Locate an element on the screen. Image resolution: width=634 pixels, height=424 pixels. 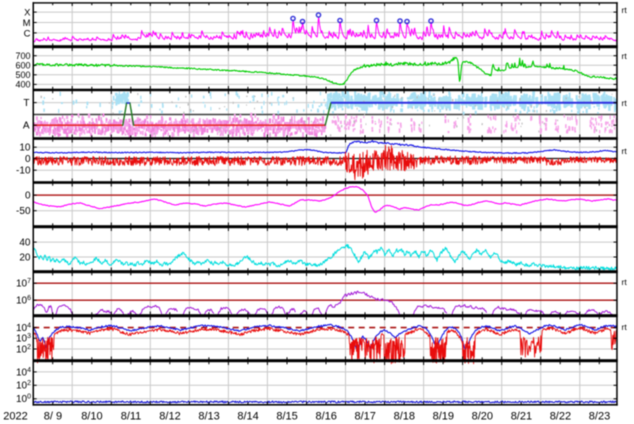
svg-text: 10 is located at coordinates (25, 148).